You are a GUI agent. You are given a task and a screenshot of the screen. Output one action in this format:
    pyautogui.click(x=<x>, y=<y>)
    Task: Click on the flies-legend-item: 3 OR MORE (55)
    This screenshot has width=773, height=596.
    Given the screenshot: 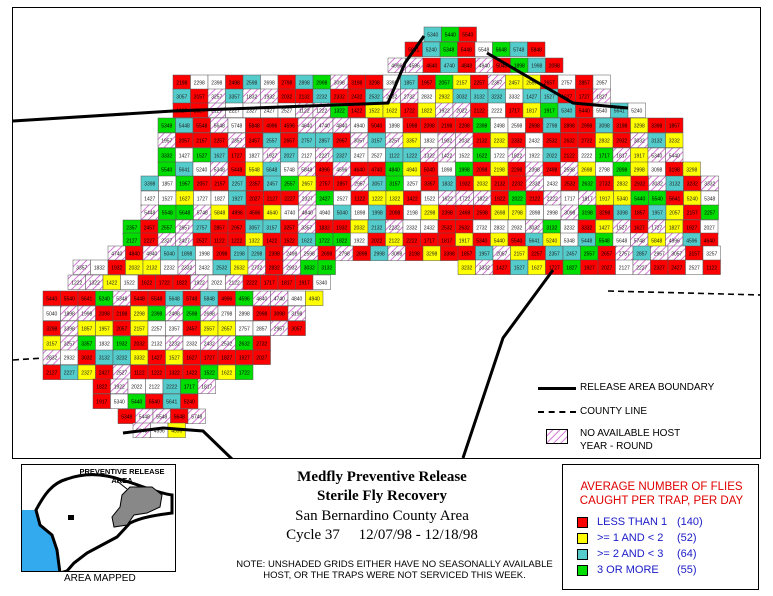 What is the action you would take?
    pyautogui.click(x=667, y=570)
    